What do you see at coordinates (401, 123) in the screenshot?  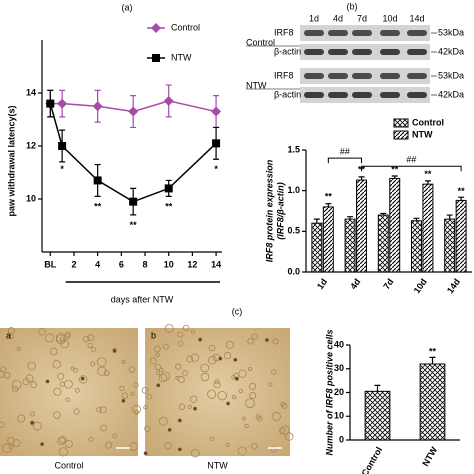 I see `legend-swatch` at bounding box center [401, 123].